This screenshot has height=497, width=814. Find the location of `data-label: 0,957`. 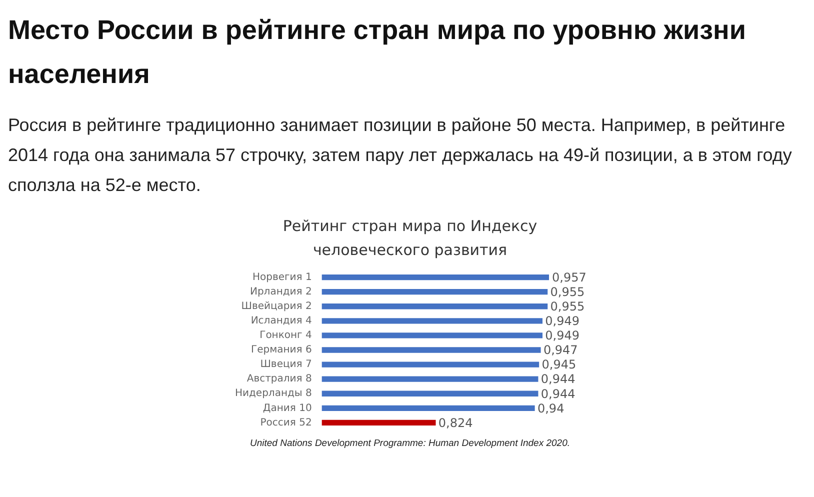

data-label: 0,957 is located at coordinates (569, 277).